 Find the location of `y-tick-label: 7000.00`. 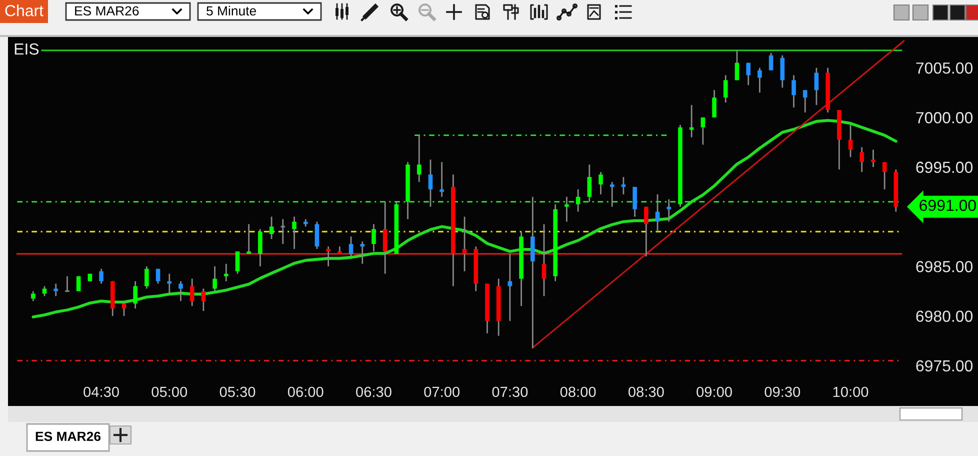

y-tick-label: 7000.00 is located at coordinates (944, 118).